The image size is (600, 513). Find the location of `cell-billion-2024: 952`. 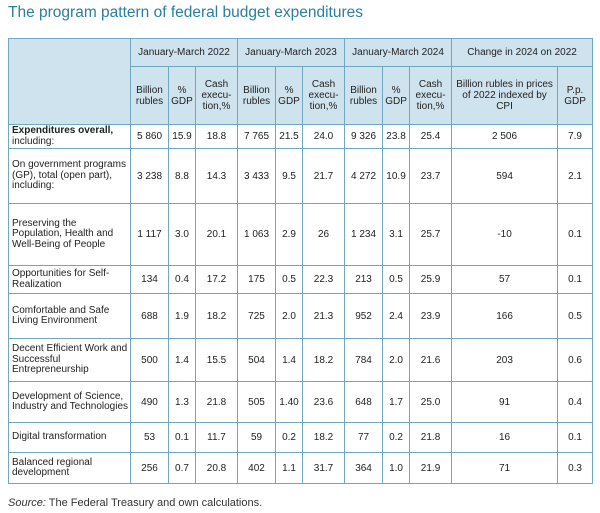

cell-billion-2024: 952 is located at coordinates (364, 316).